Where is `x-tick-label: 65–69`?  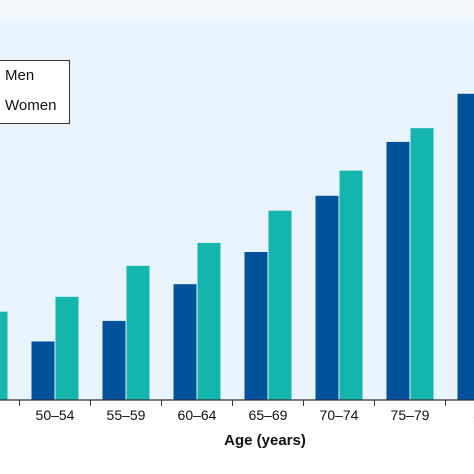 x-tick-label: 65–69 is located at coordinates (268, 415).